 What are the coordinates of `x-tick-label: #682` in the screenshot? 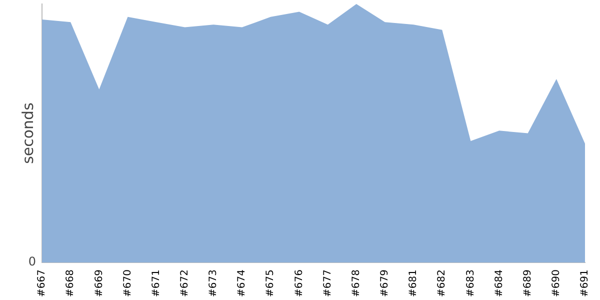 It's located at (442, 284).